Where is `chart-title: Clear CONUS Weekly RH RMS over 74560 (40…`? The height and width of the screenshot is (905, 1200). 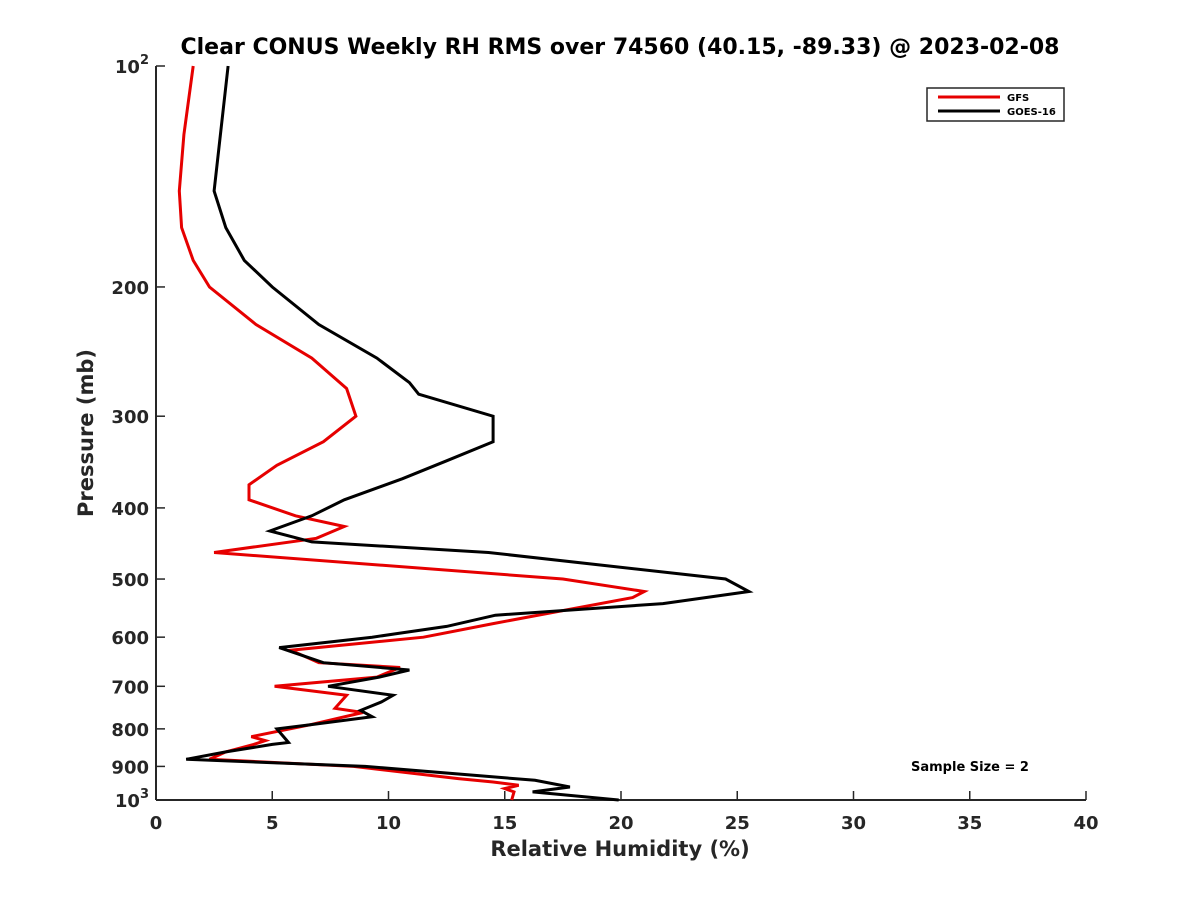
chart-title: Clear CONUS Weekly RH RMS over 74560 (40… is located at coordinates (620, 47).